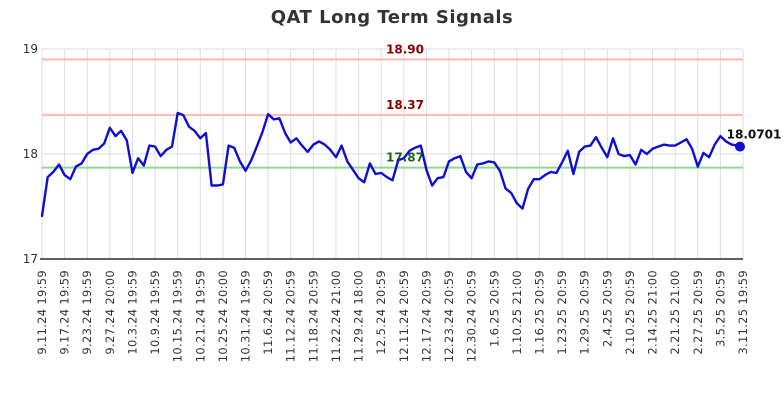  I want to click on x-axis-label: 11.6.24 20:59, so click(268, 312).